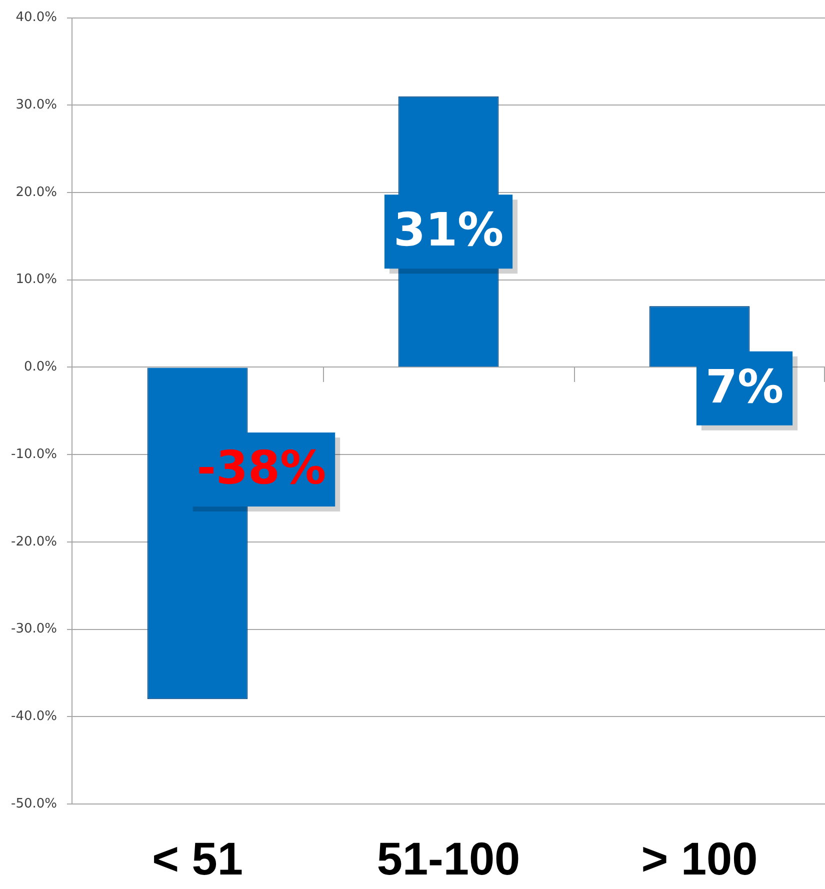 This screenshot has height=889, width=825. I want to click on y-tick-label: -40.0%, so click(34, 716).